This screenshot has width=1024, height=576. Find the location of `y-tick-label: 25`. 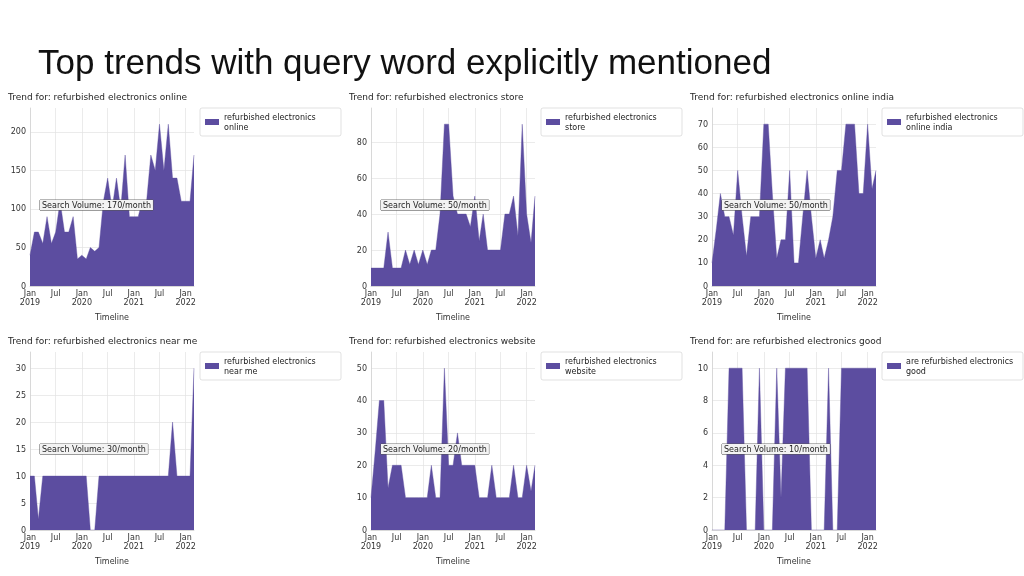

y-tick-label: 25 is located at coordinates (20, 395).